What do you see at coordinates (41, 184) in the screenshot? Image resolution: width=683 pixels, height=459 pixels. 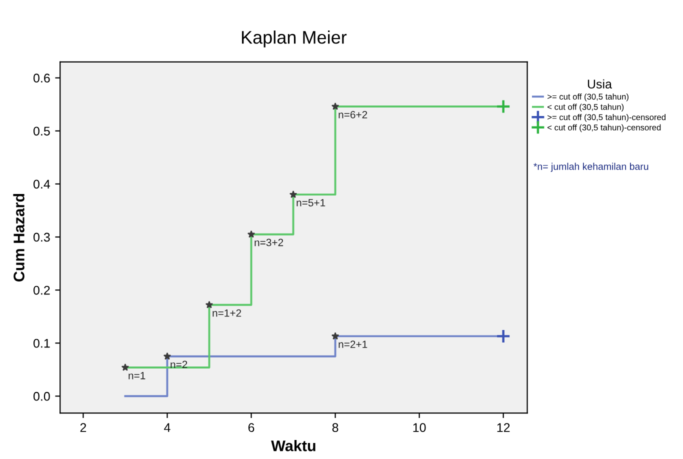 I see `y-tick-label: 0.4` at bounding box center [41, 184].